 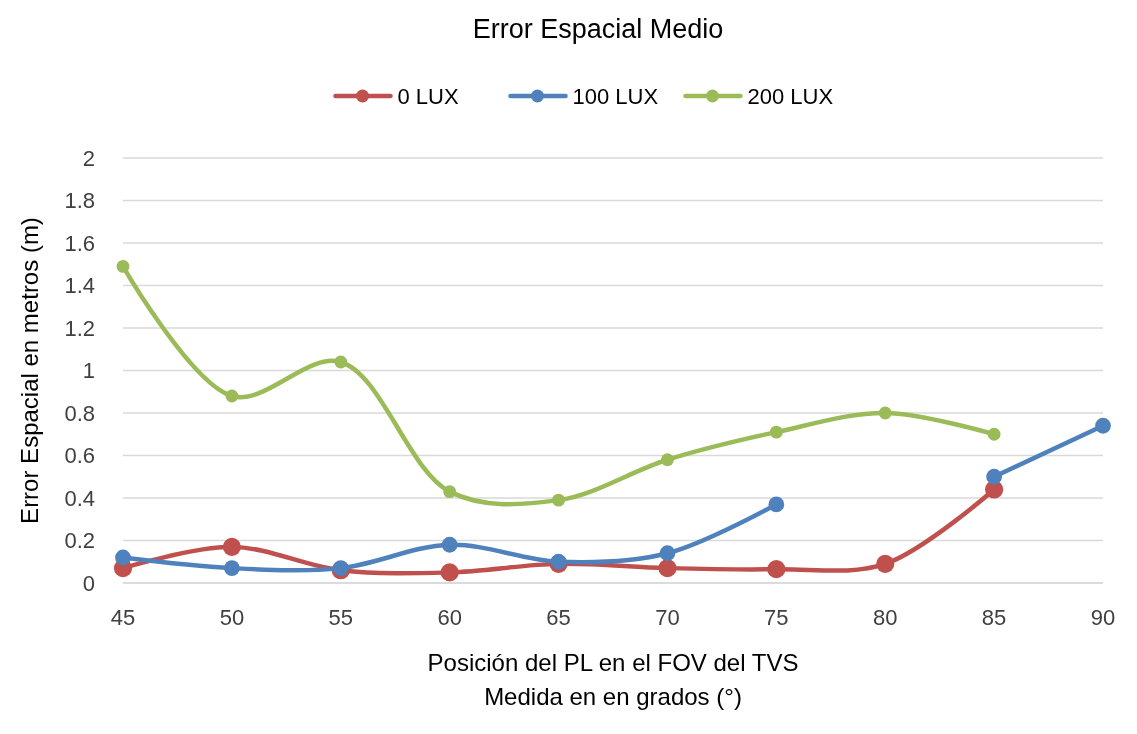 What do you see at coordinates (598, 29) in the screenshot?
I see `chart-title: Error Espacial Medio` at bounding box center [598, 29].